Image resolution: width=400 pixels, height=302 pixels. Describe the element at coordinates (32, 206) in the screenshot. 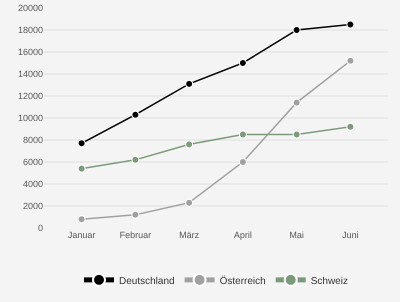

I see `y-tick-label: 2000` at that location.